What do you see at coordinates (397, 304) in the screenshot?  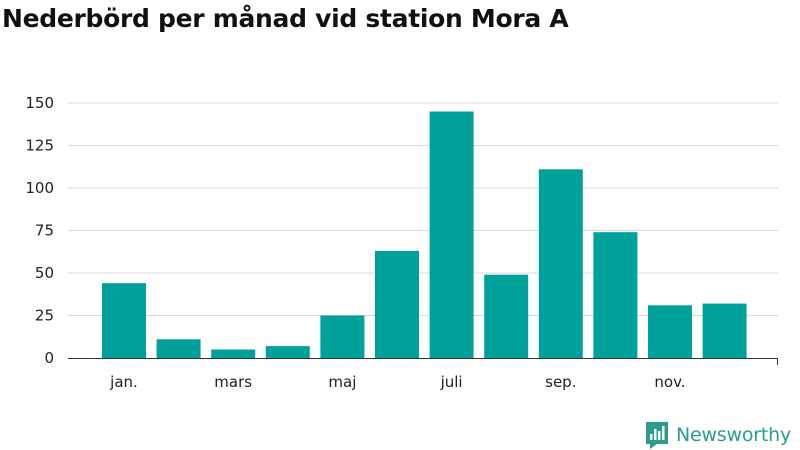 I see `bar-juni` at bounding box center [397, 304].